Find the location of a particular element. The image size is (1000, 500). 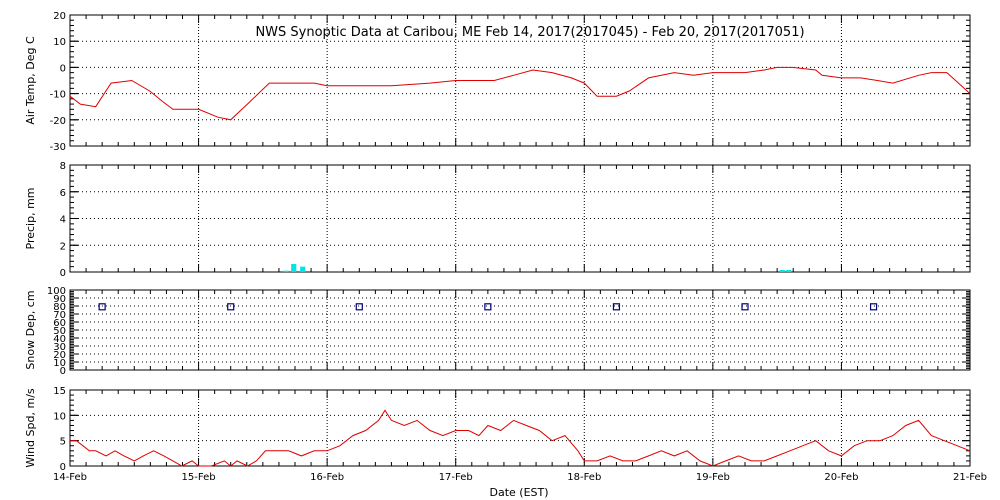

x-tick-label: 16-Feb is located at coordinates (327, 477).